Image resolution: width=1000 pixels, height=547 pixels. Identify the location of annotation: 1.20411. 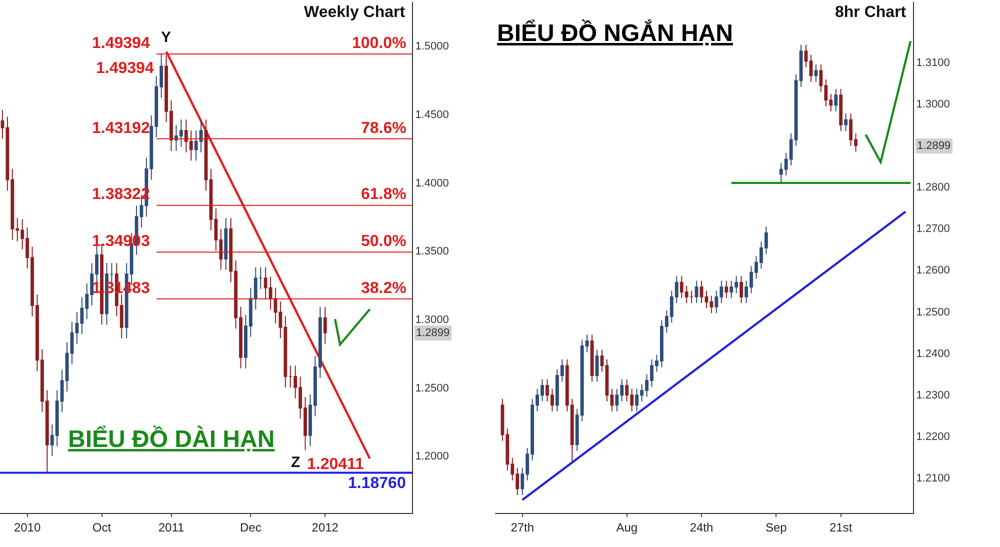
(335, 464).